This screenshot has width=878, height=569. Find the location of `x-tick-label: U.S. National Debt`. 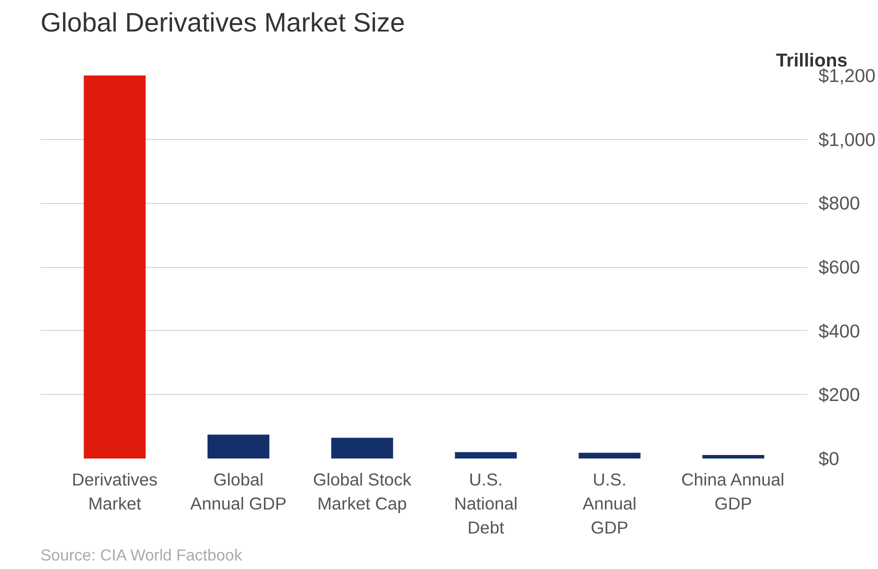

x-tick-label: U.S. National Debt is located at coordinates (486, 504).